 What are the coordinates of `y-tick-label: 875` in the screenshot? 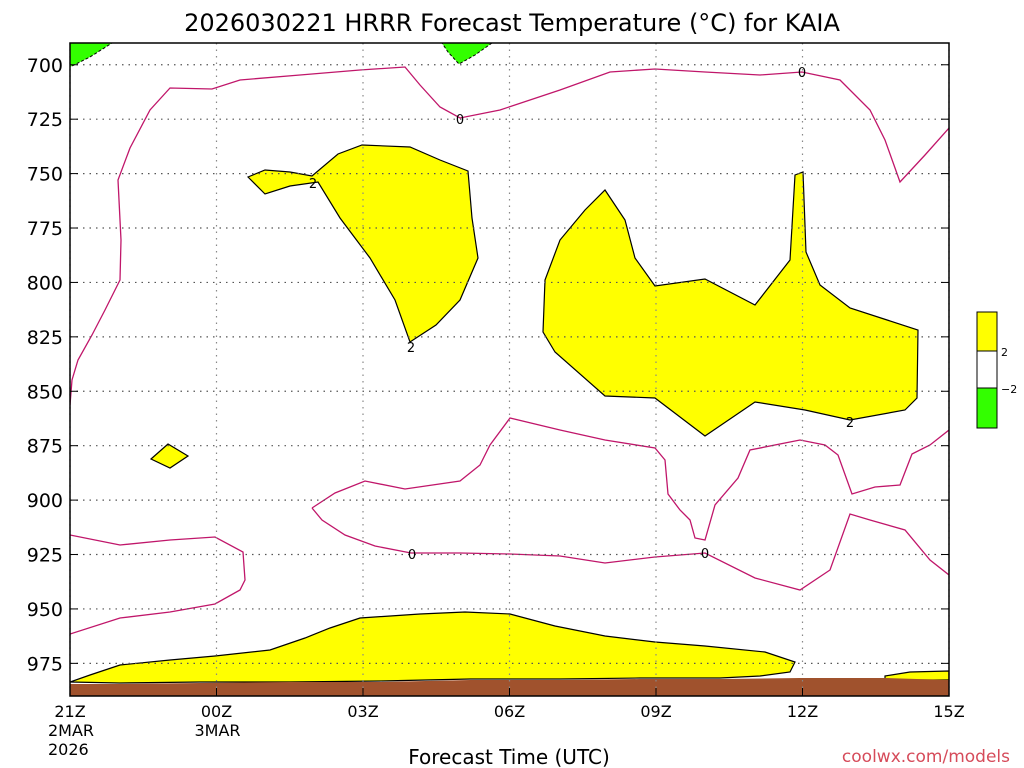 It's located at (45, 447).